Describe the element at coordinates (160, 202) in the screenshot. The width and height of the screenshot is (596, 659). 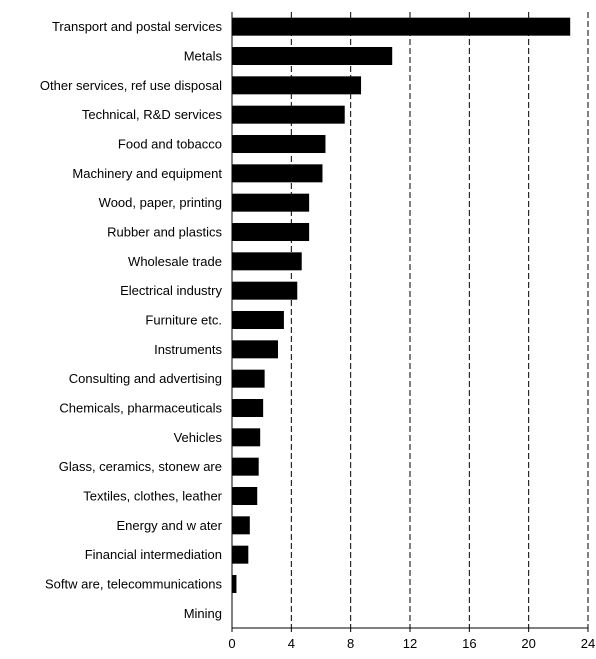
I see `category-label: Wood, paper, printing` at that location.